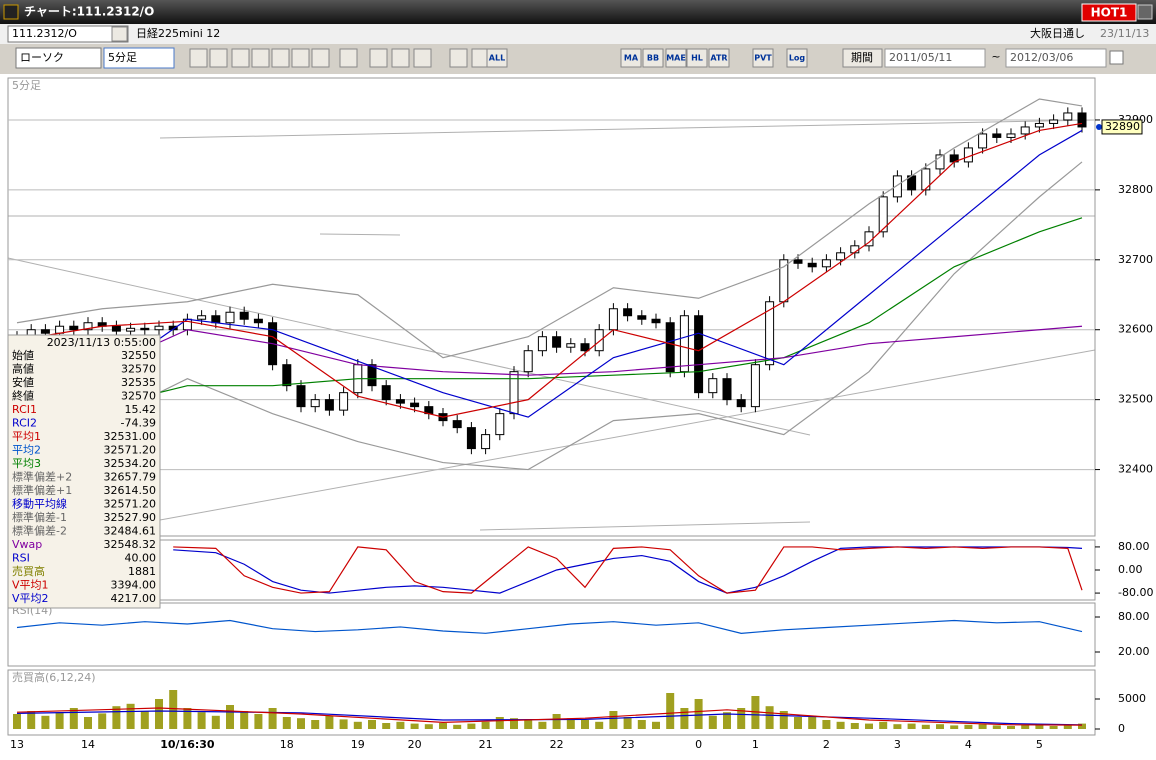 This screenshot has height=760, width=1156. What do you see at coordinates (68, 34) in the screenshot?
I see `symbol-input` at bounding box center [68, 34].